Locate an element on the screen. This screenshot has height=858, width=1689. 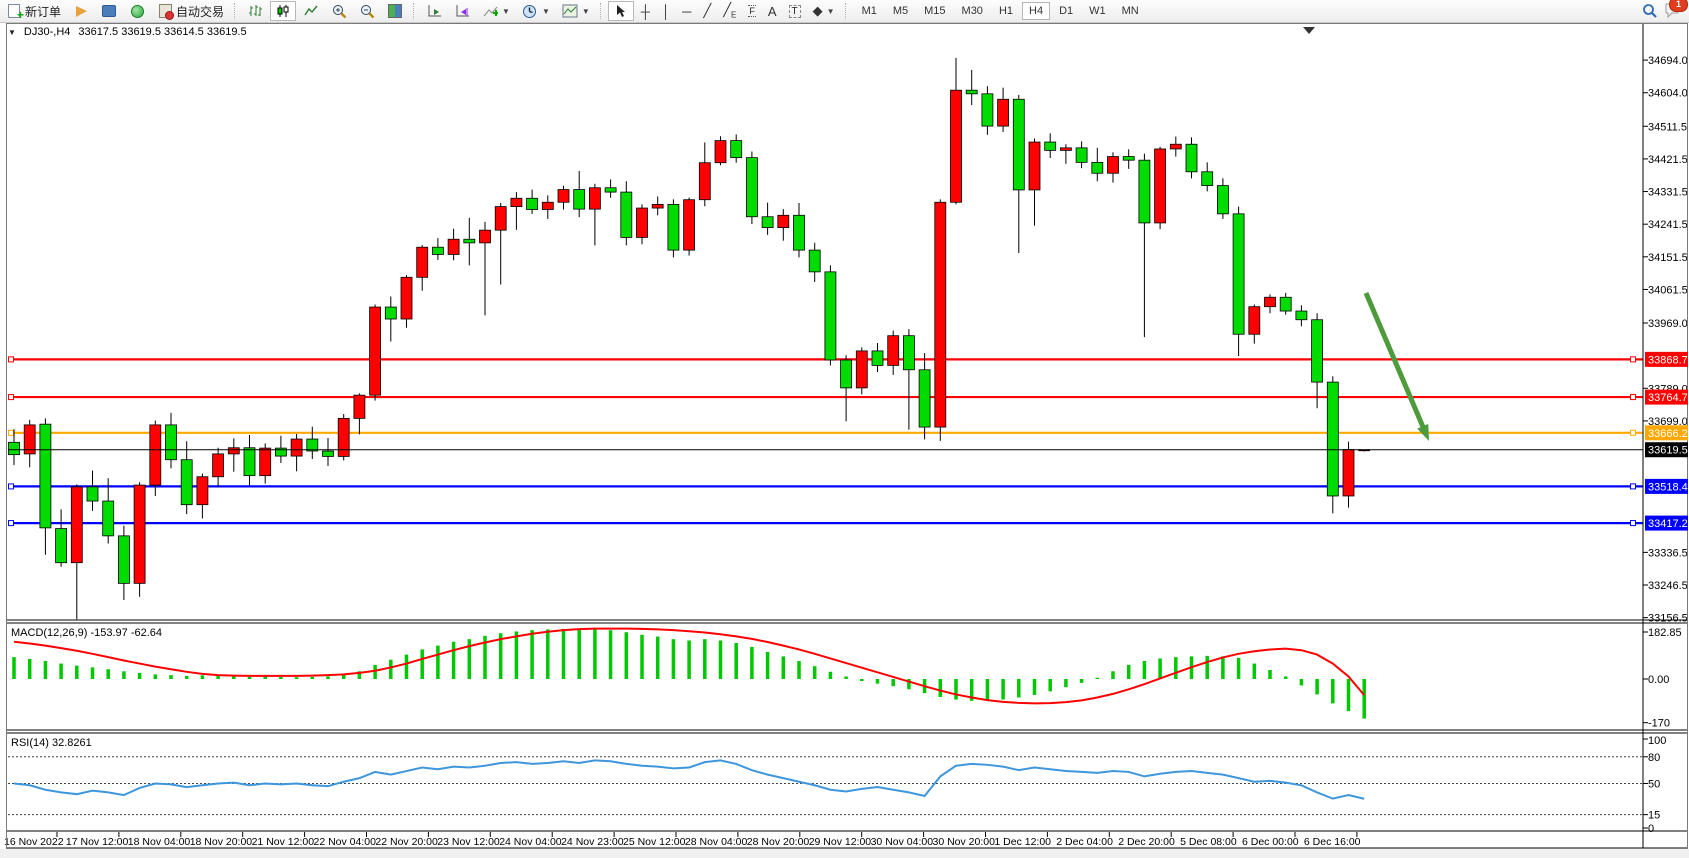
chart-shift-button is located at coordinates (462, 11).